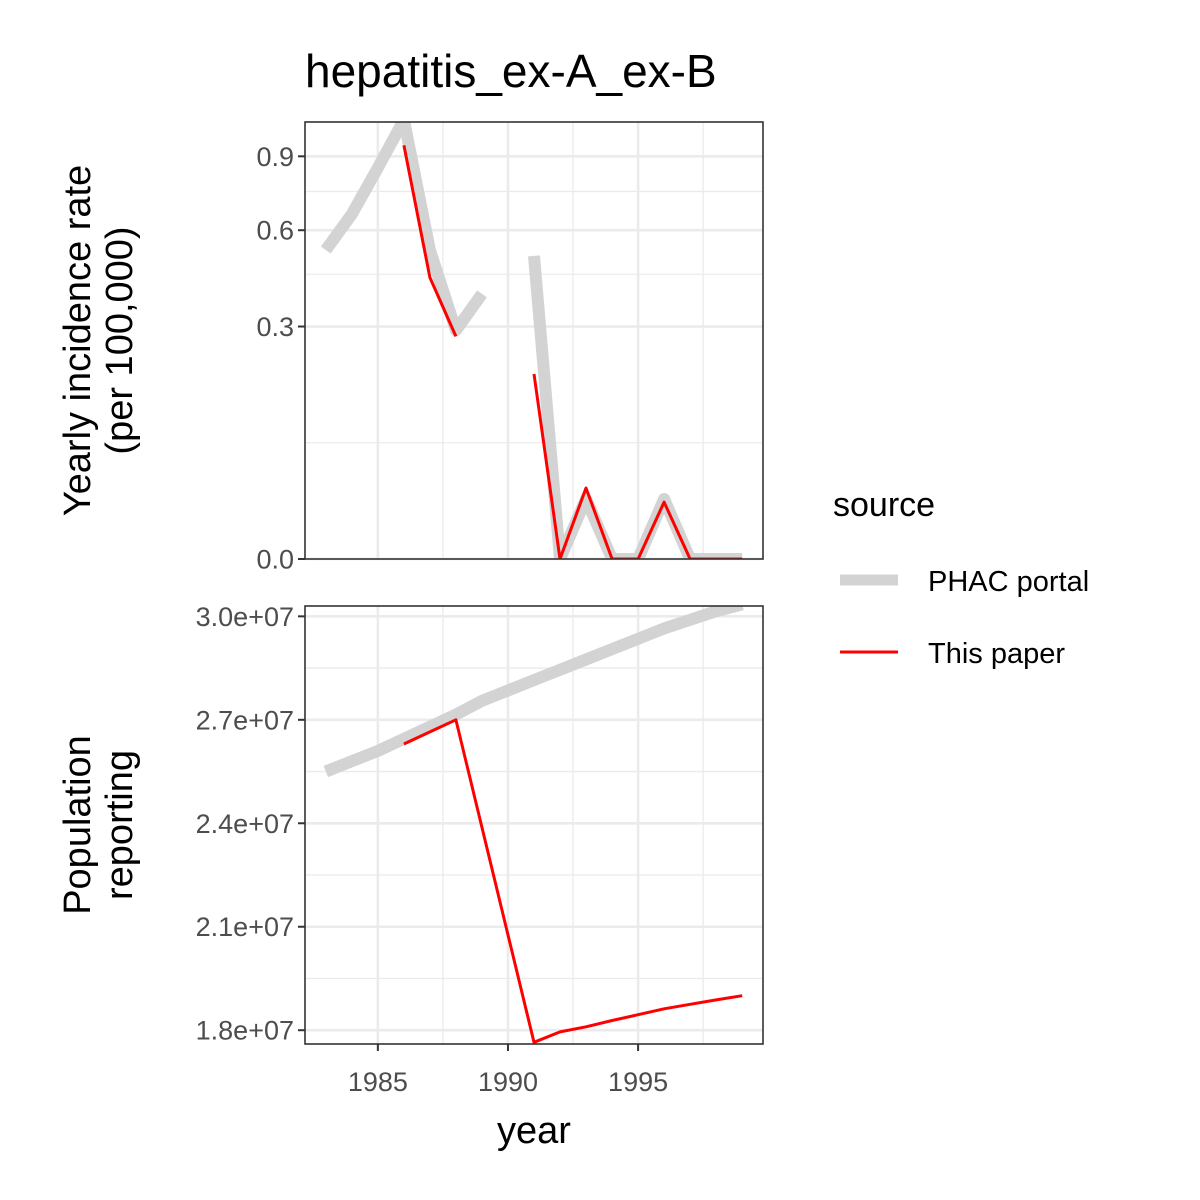  What do you see at coordinates (245, 1031) in the screenshot?
I see `y-tick-label: 1.8e+07` at bounding box center [245, 1031].